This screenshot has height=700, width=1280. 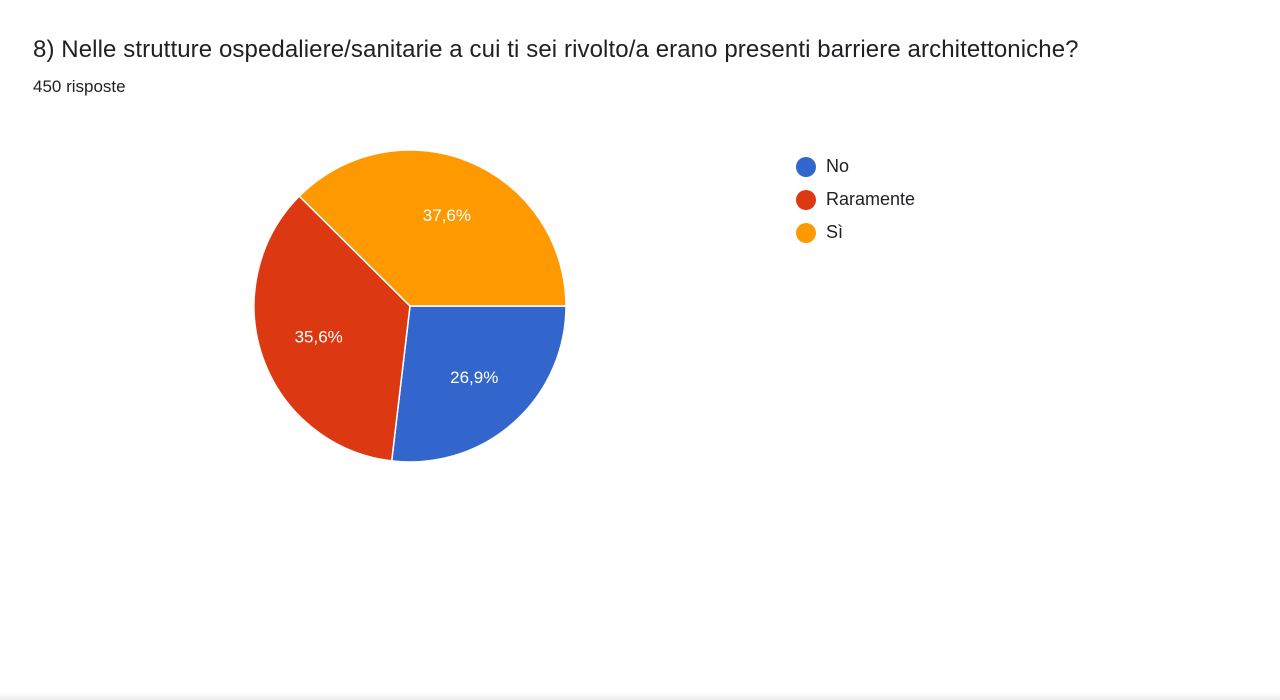 What do you see at coordinates (640, 696) in the screenshot?
I see `bottom-scroll-edge` at bounding box center [640, 696].